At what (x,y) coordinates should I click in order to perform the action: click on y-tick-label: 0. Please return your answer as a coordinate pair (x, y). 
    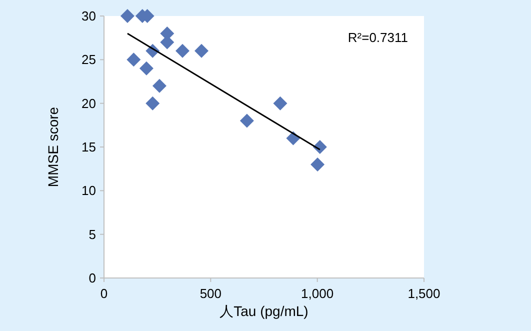
    Looking at the image, I should click on (92, 278).